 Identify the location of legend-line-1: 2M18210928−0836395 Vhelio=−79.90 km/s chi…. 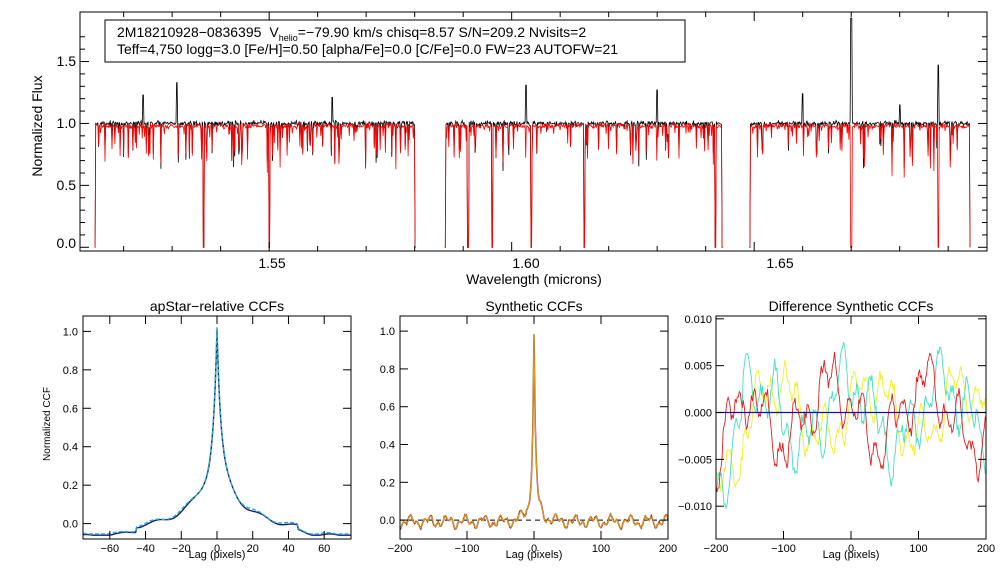
(351, 33).